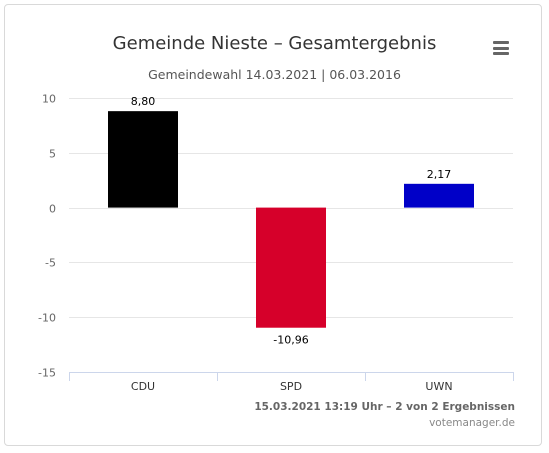 The image size is (549, 453). Describe the element at coordinates (291, 386) in the screenshot. I see `category-label-spd: SPD` at that location.